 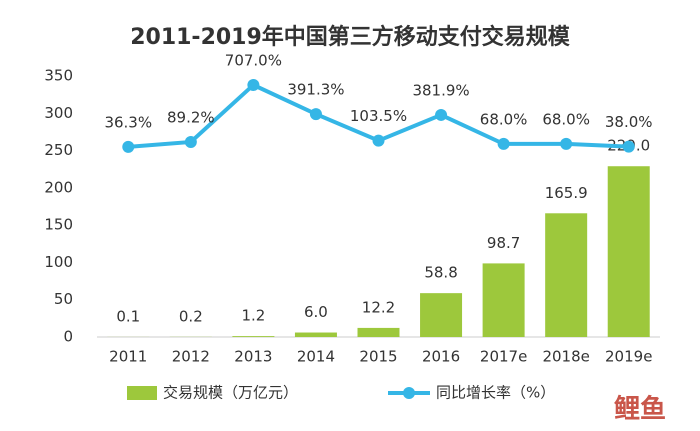 What do you see at coordinates (58, 113) in the screenshot?
I see `y-tick-label: 300` at bounding box center [58, 113].